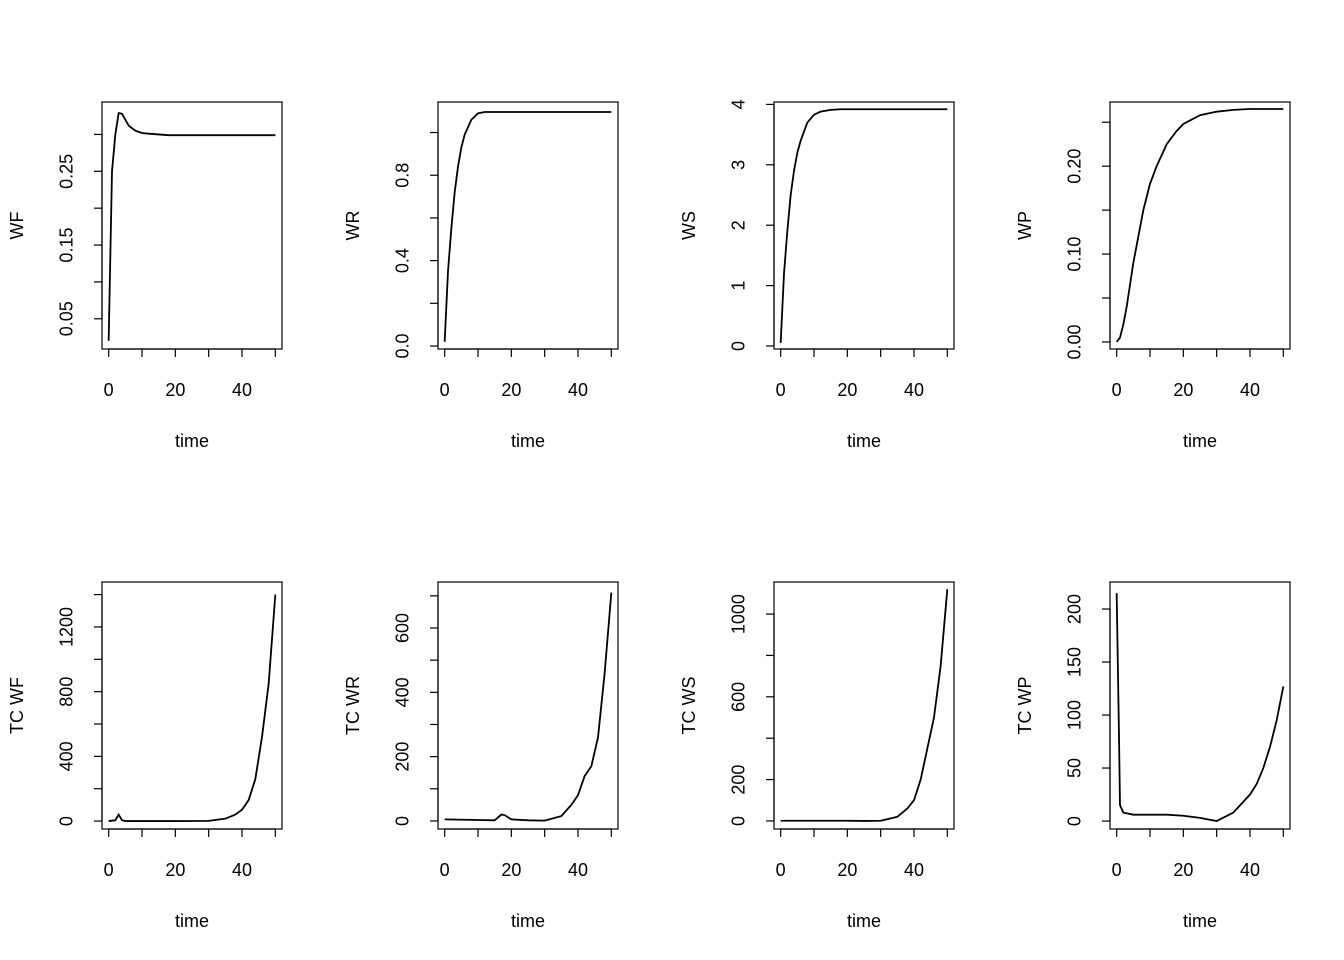  Describe the element at coordinates (1075, 166) in the screenshot. I see `y-tick-label: 0.20` at that location.